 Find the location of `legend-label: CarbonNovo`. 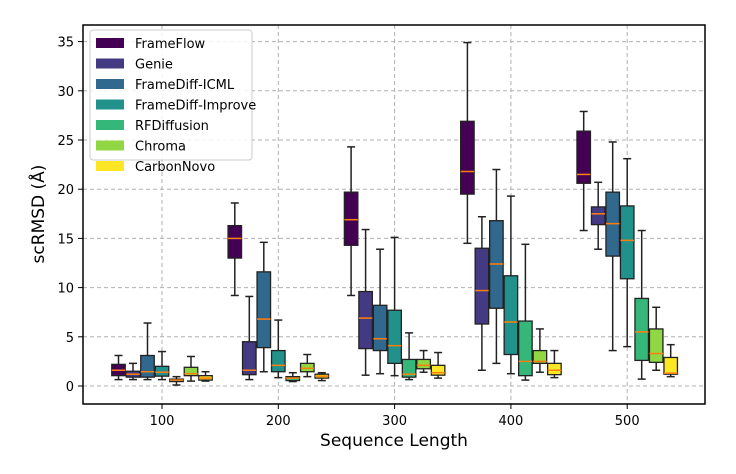

legend-label: CarbonNovo is located at coordinates (175, 167).